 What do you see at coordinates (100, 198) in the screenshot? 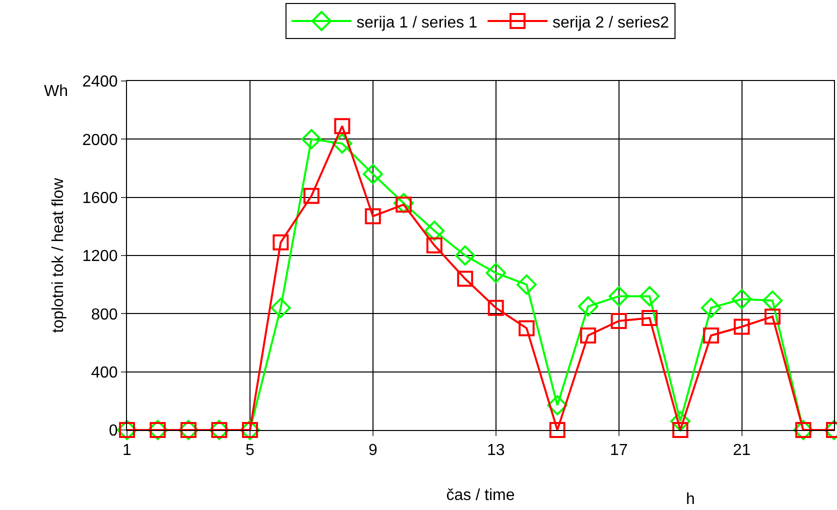
I see `y-tick-label: 1600` at bounding box center [100, 198].